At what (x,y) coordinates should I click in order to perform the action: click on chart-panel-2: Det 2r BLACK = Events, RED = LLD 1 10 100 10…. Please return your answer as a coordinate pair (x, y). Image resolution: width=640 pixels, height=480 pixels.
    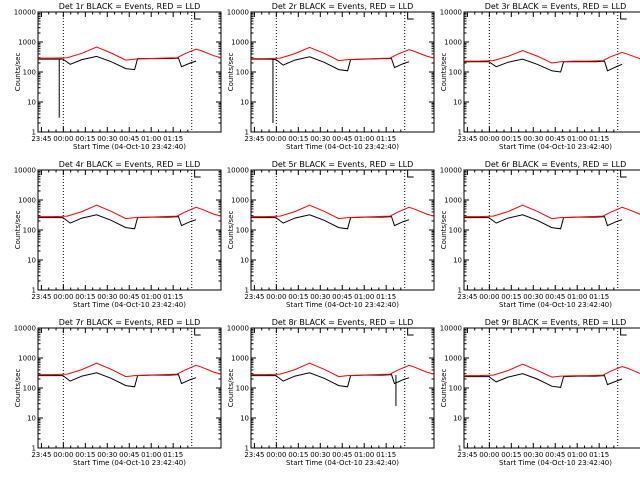
    Looking at the image, I should click on (331, 76).